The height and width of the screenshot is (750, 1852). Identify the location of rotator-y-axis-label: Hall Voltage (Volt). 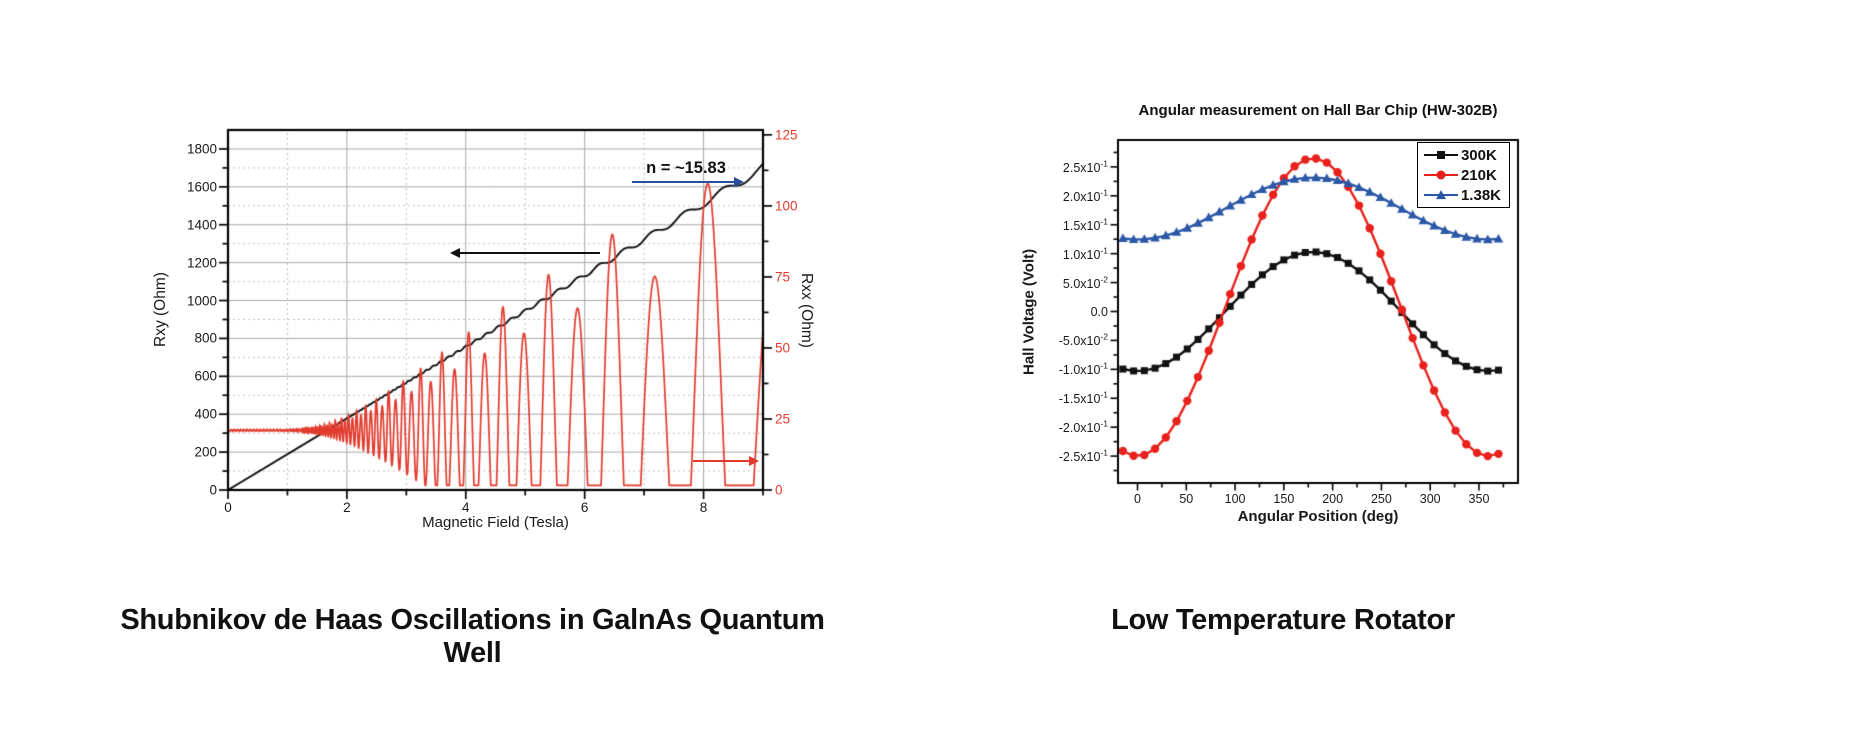
(1029, 311).